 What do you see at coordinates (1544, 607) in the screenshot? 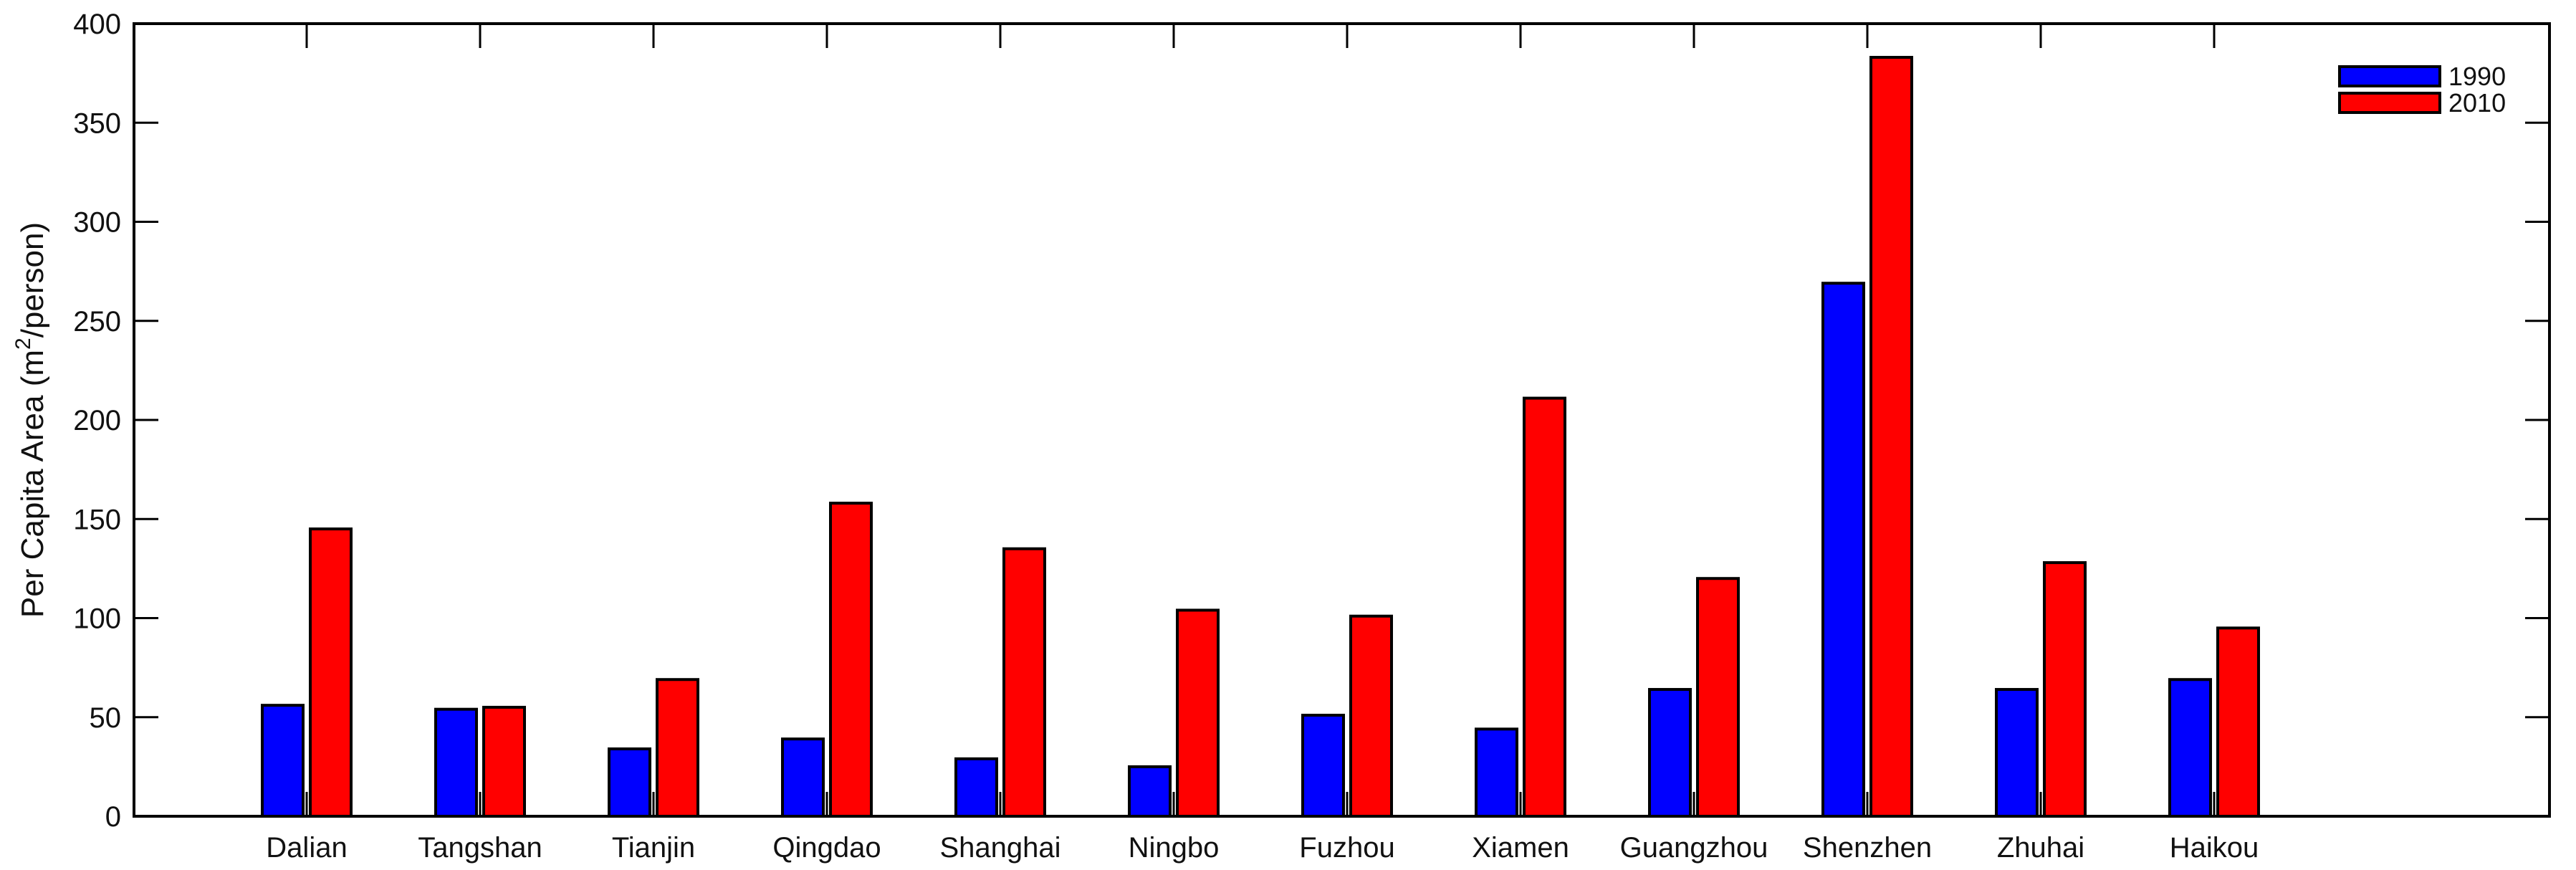
I see `bar-2010-xiamen` at bounding box center [1544, 607].